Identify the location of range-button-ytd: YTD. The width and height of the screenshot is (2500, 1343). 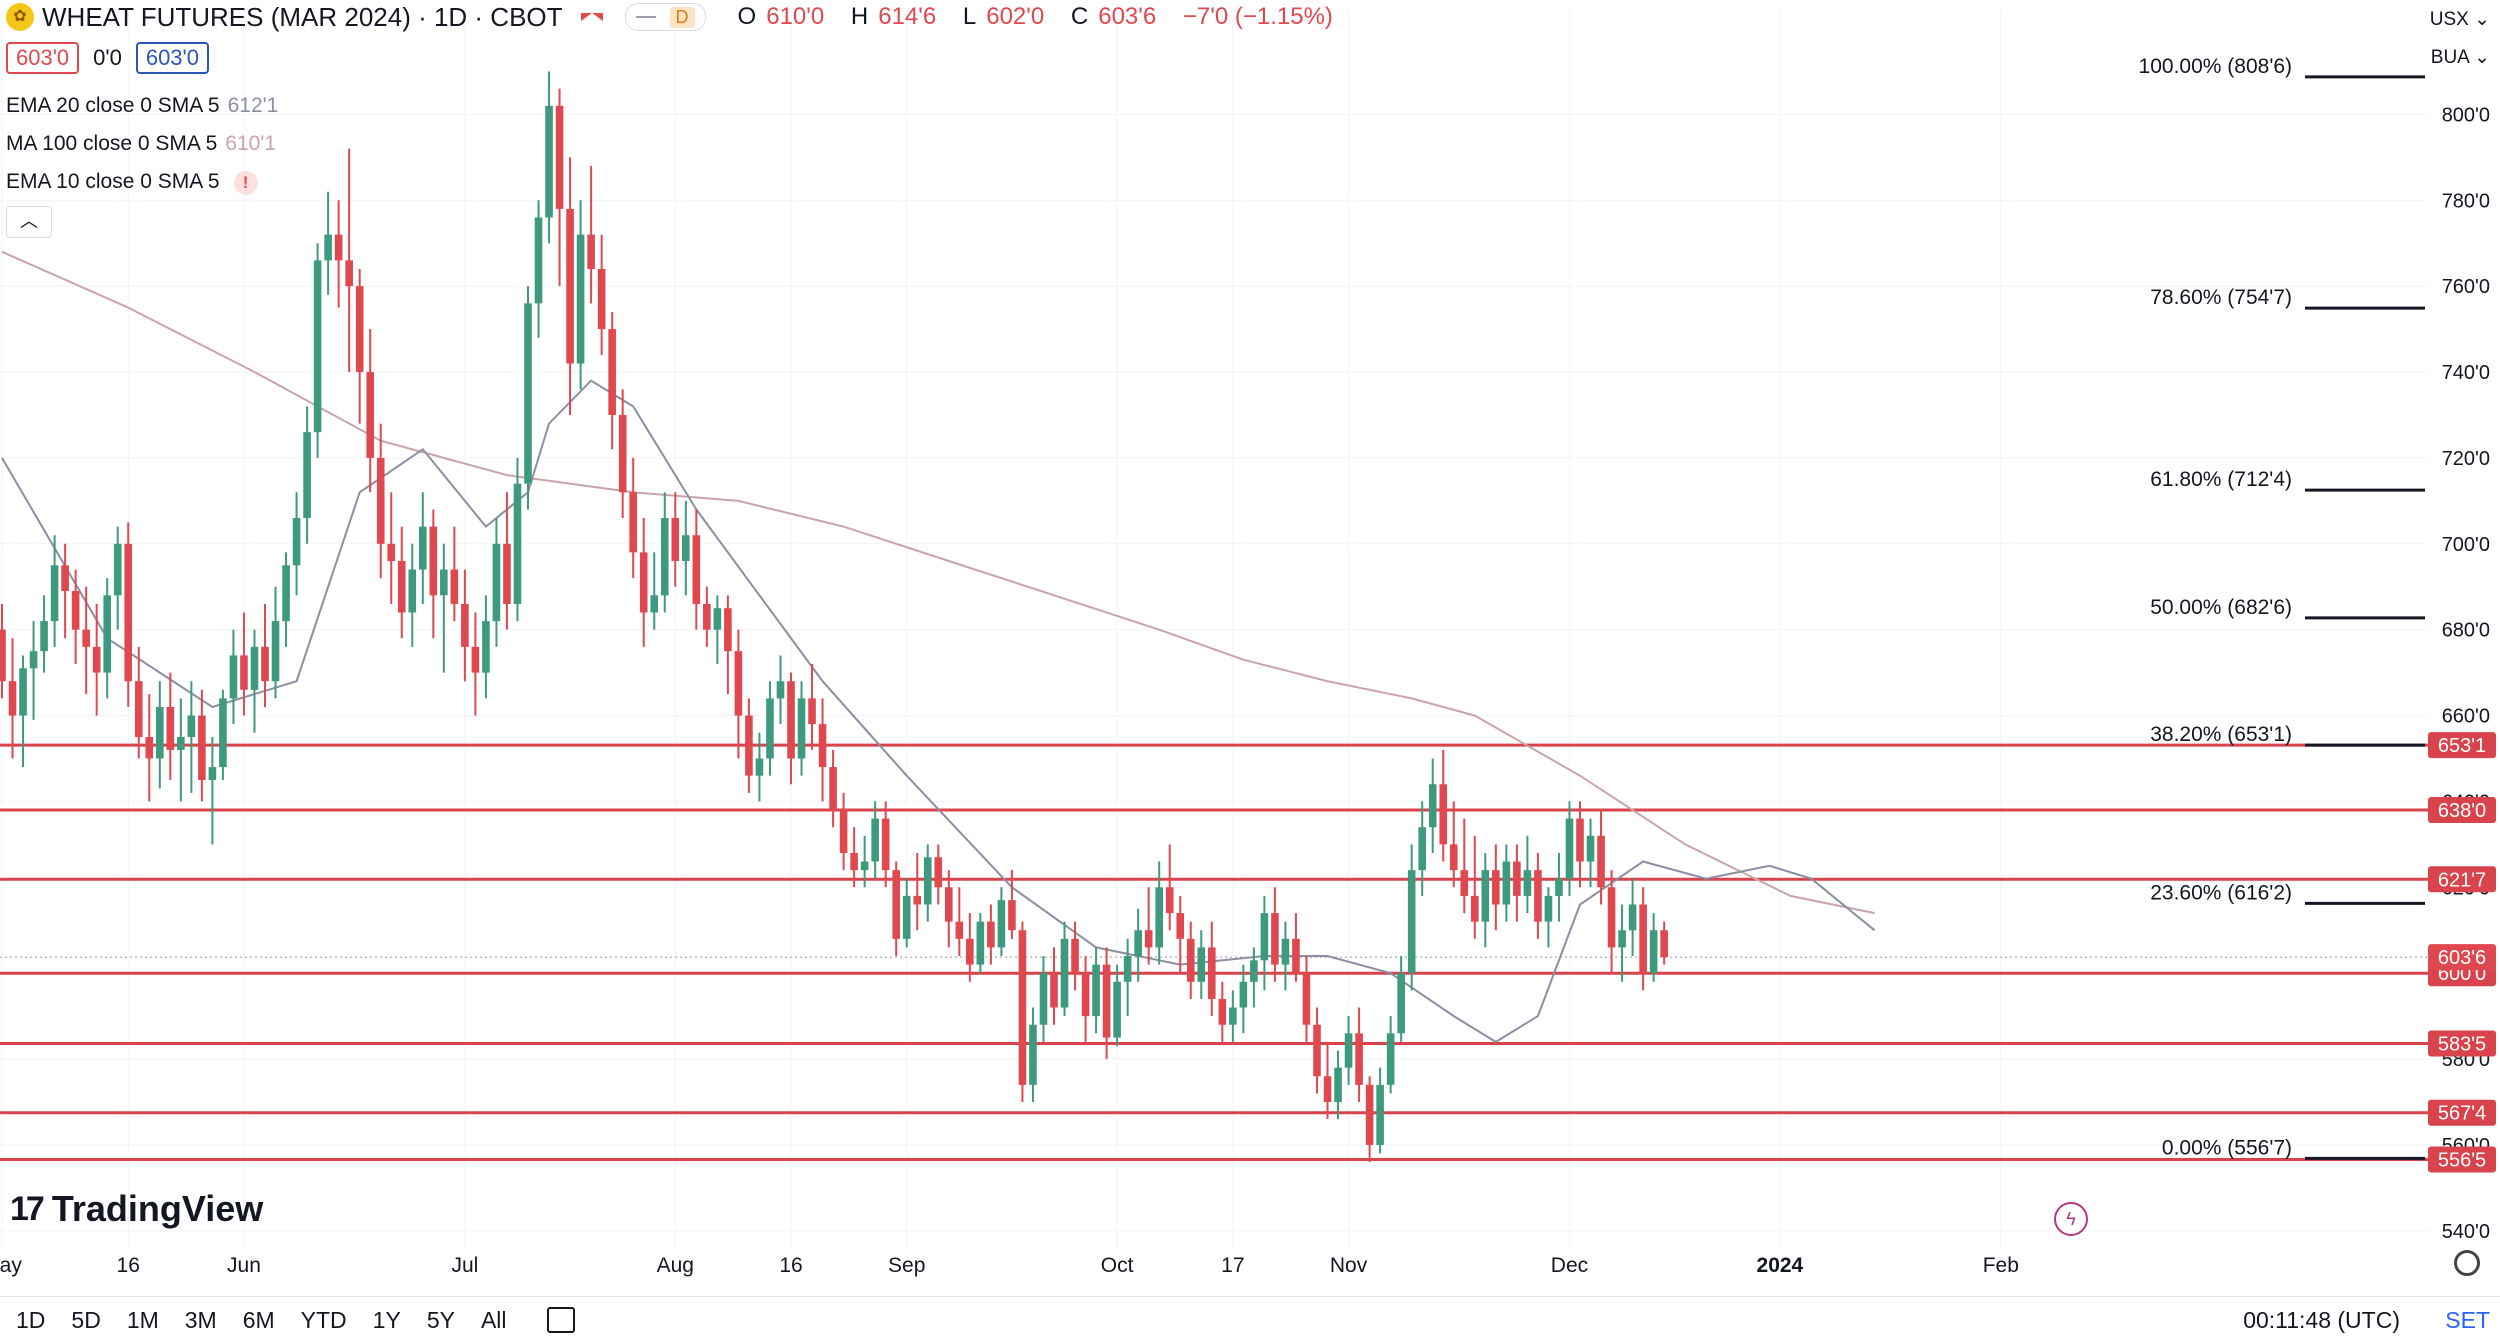
(323, 1319).